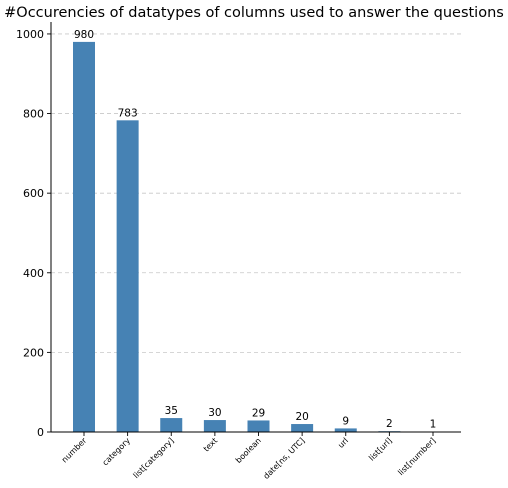  What do you see at coordinates (389, 424) in the screenshot?
I see `data-label: 2` at bounding box center [389, 424].